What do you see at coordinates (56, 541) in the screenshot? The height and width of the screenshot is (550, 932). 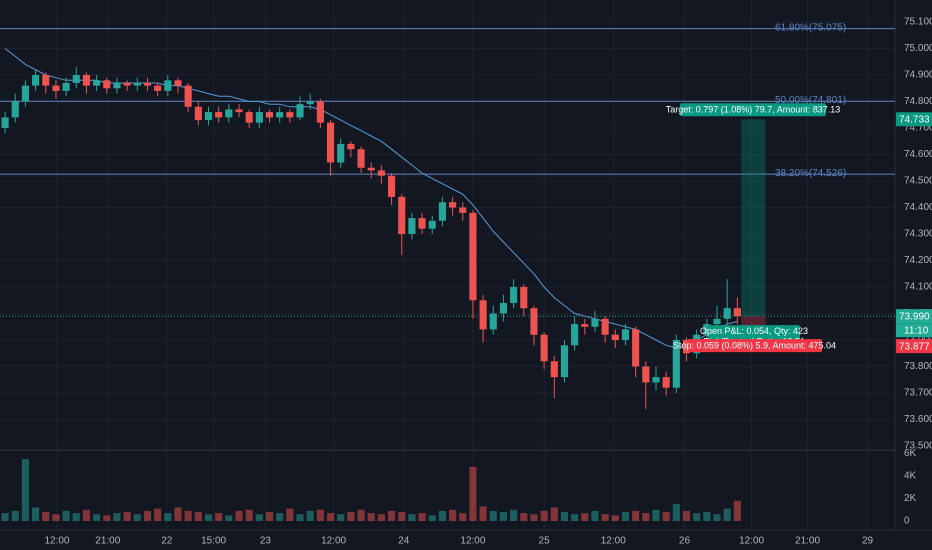 I see `x-tick-label: 12:00` at bounding box center [56, 541].